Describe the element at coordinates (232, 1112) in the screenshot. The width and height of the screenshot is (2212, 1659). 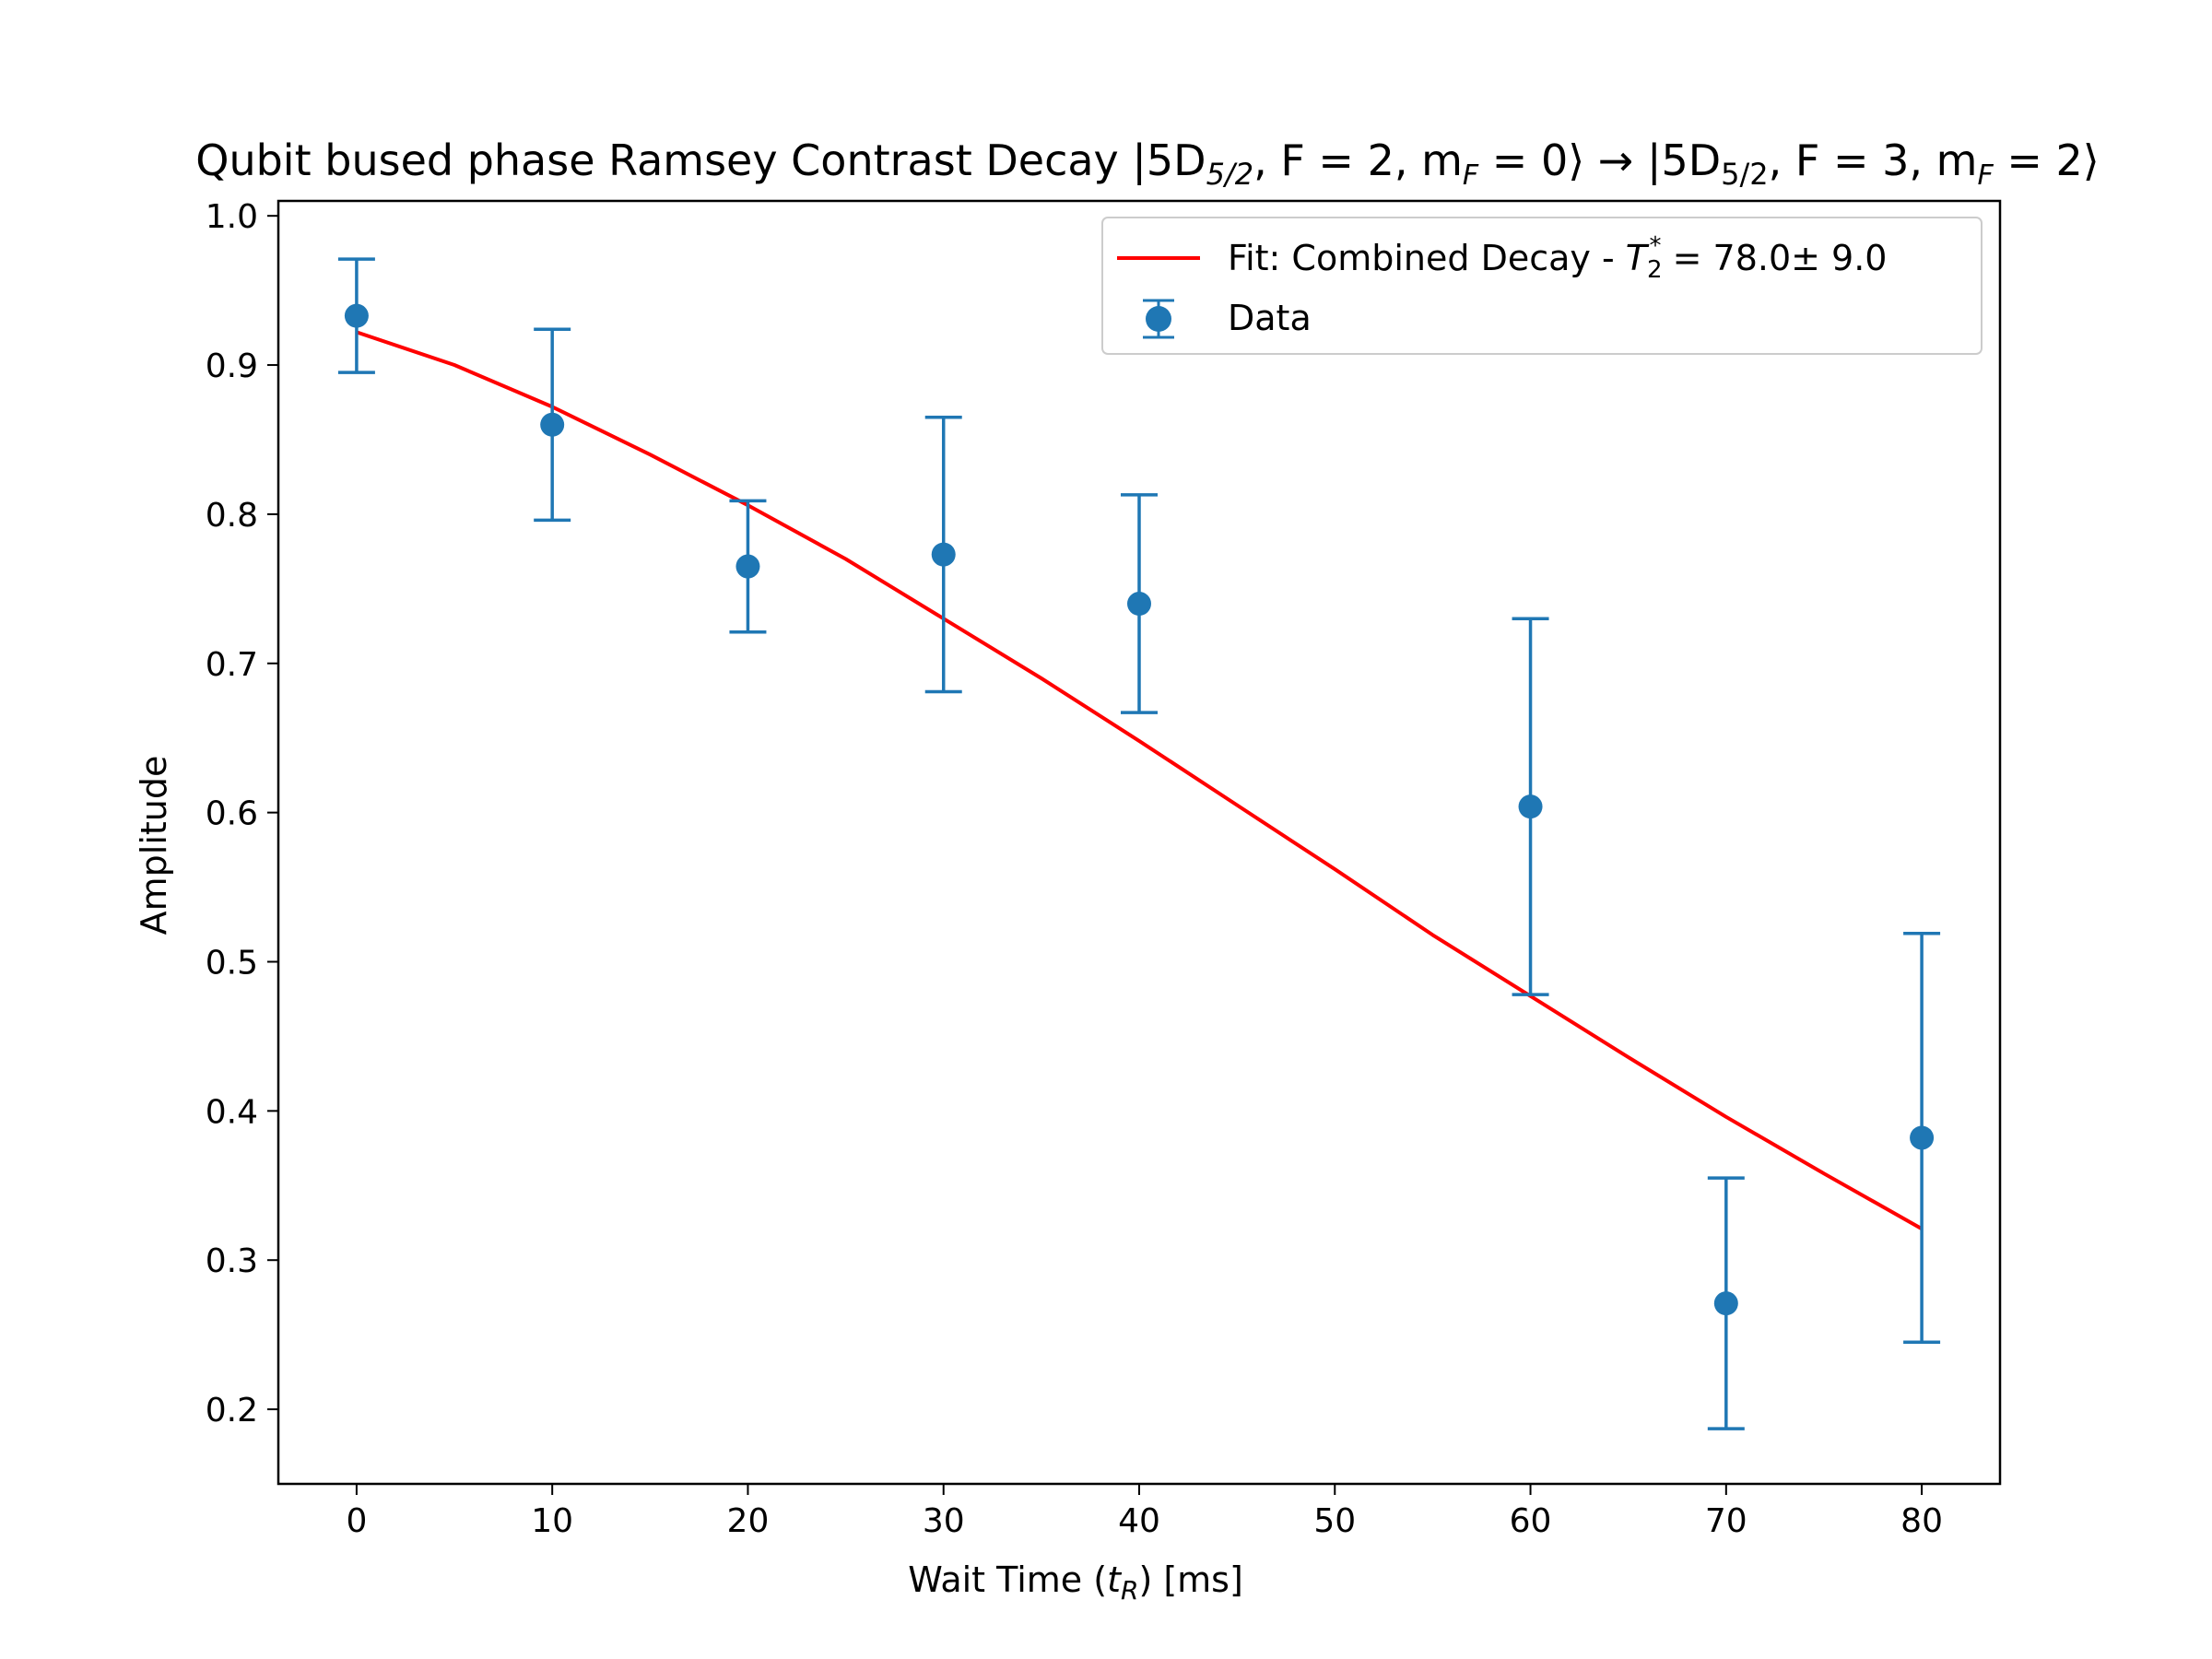
I see `y-tick-label: 0.4` at that location.